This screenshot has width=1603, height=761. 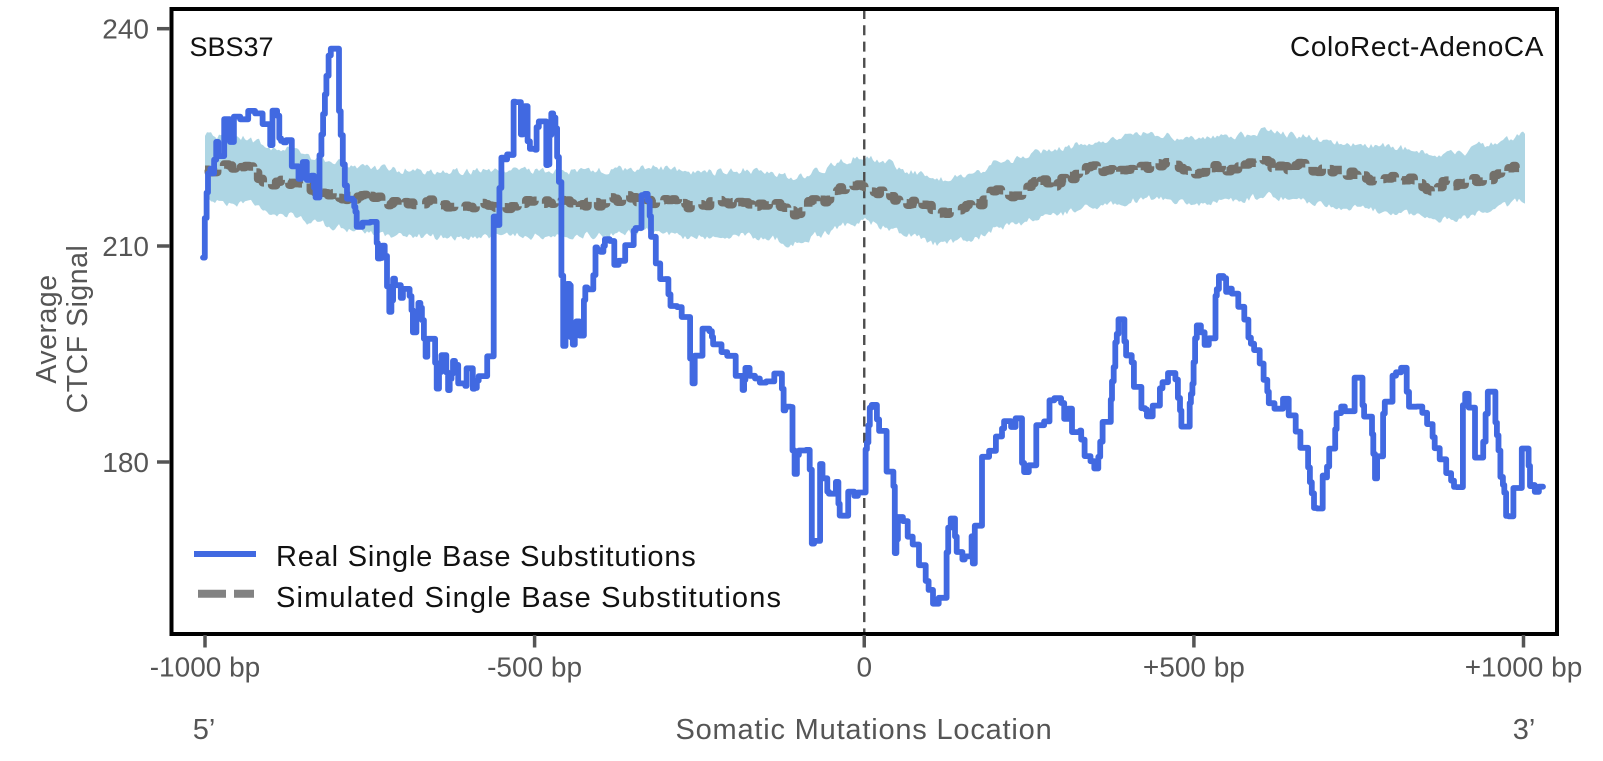 I want to click on svg-text: 0, so click(x=864, y=667).